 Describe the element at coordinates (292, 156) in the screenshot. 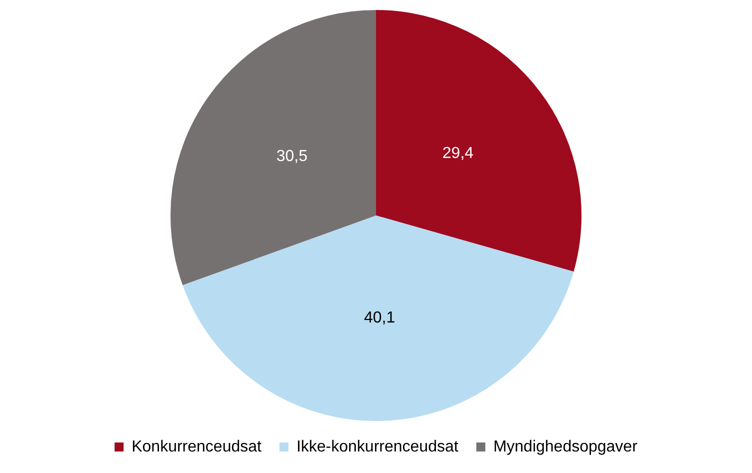

I see `data-label: 30,5` at that location.